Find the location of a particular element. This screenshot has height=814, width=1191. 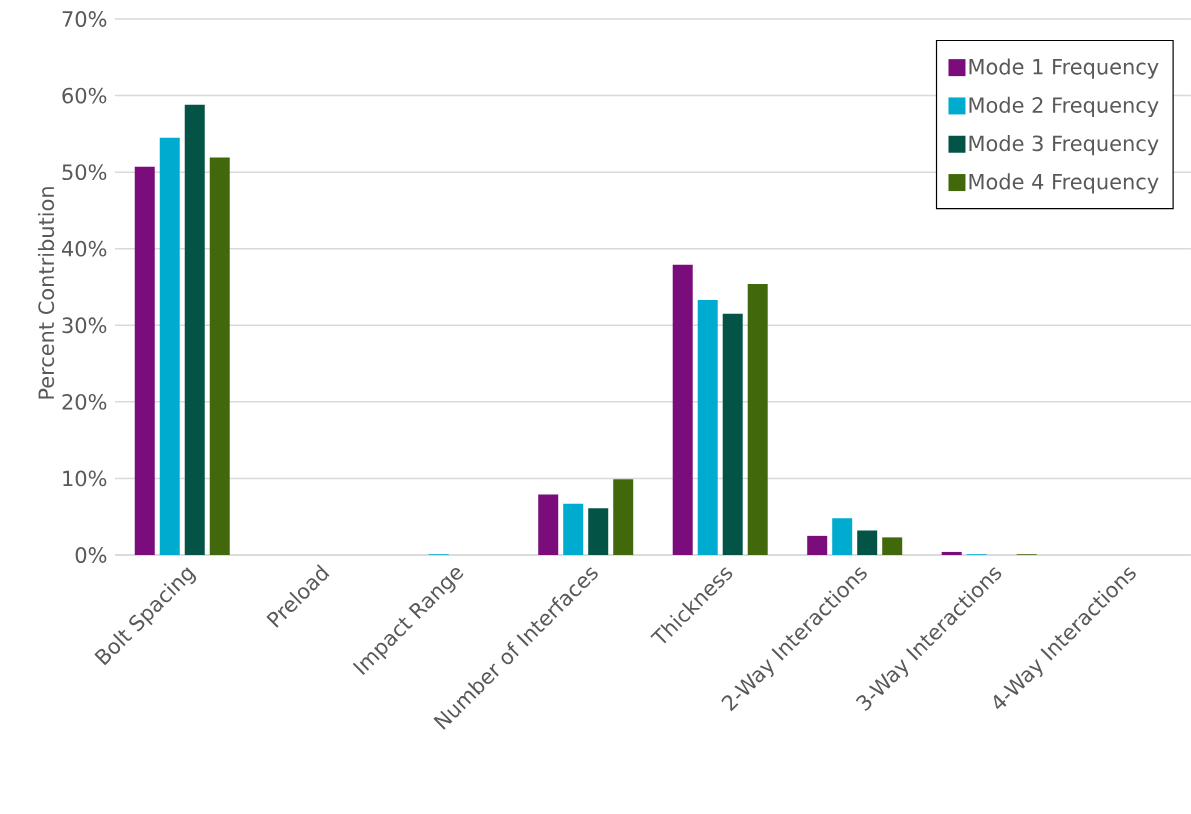

legend-label: Mode 3 Frequency is located at coordinates (1064, 145).